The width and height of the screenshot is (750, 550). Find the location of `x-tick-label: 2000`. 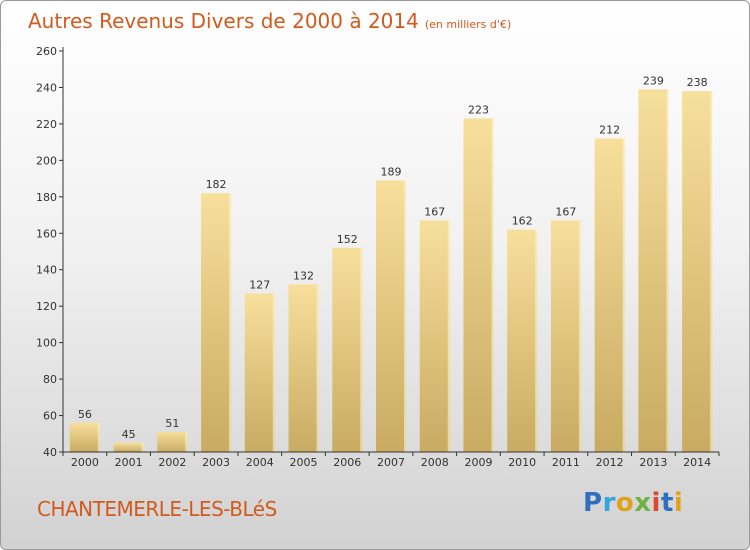

x-tick-label: 2000 is located at coordinates (85, 462).